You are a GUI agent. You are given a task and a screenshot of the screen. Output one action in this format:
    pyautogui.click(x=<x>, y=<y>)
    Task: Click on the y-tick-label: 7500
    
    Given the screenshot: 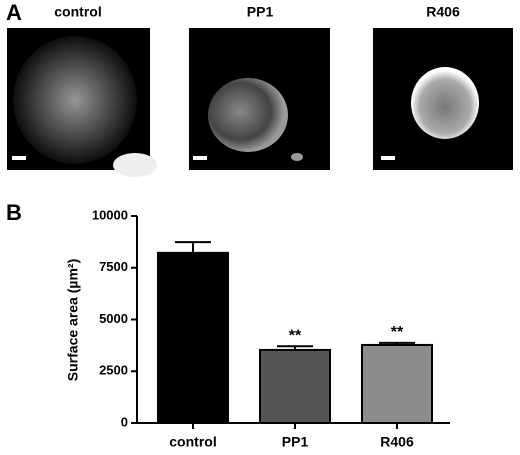 What is the action you would take?
    pyautogui.click(x=113, y=266)
    